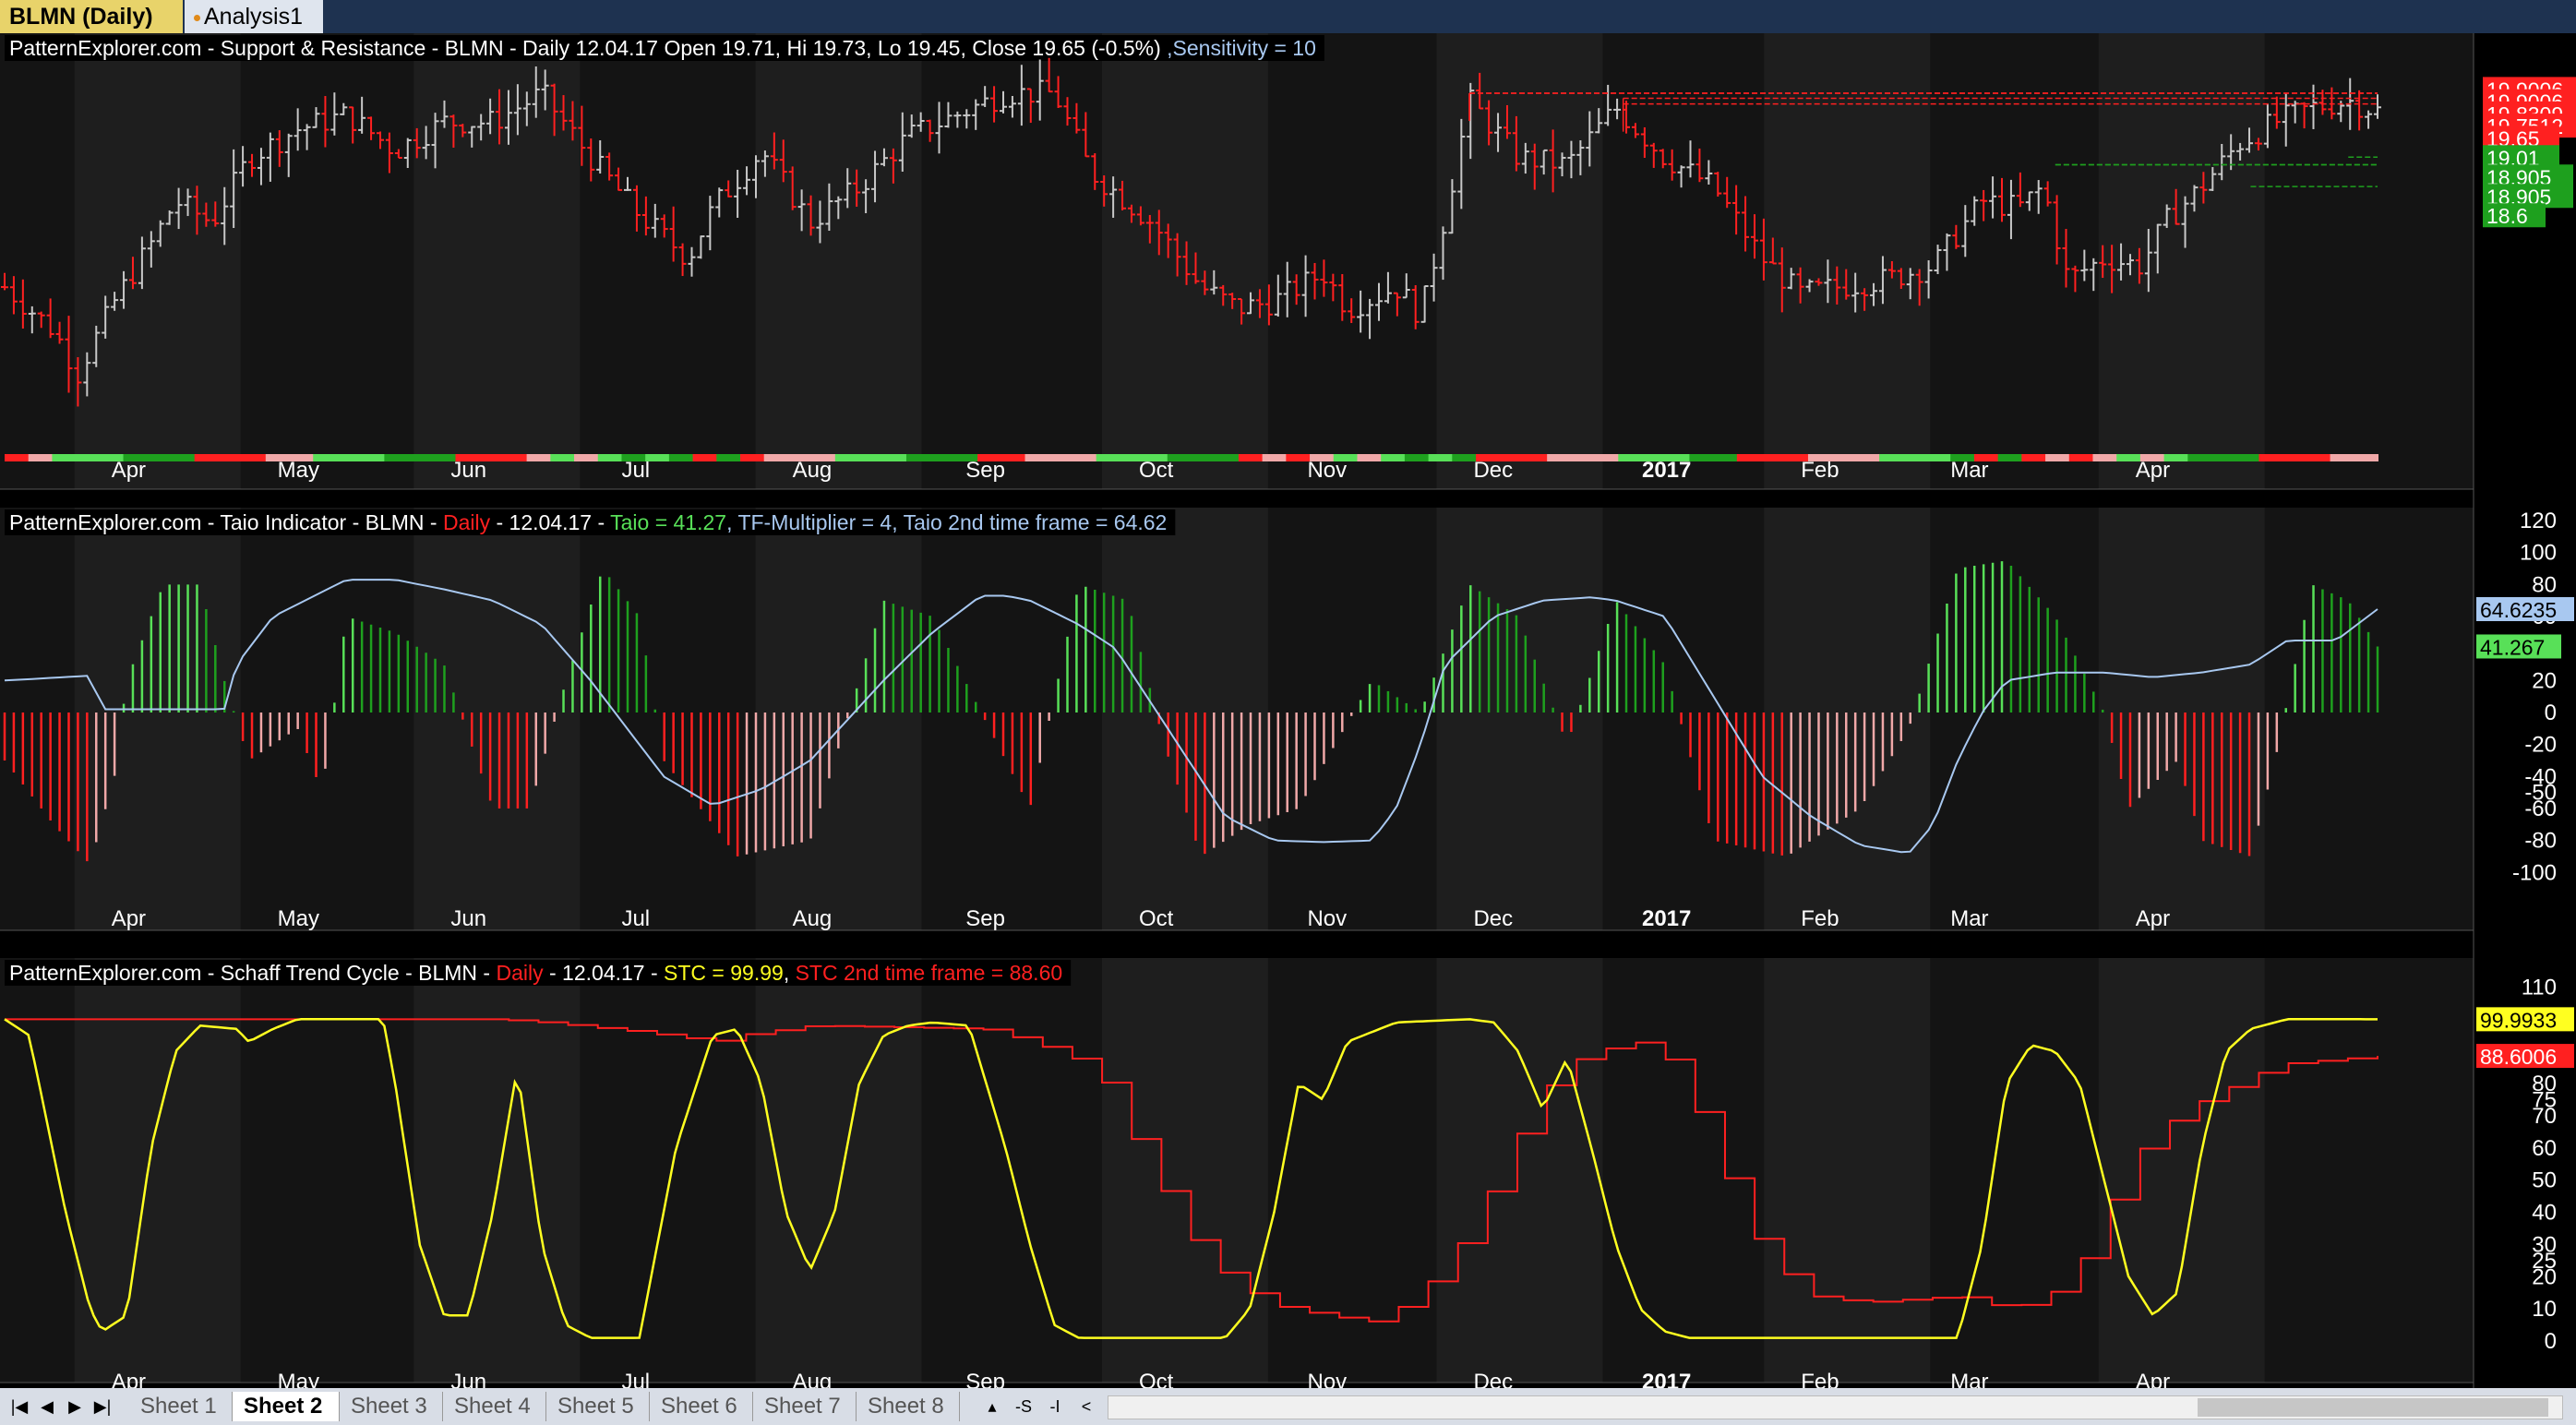 Image resolution: width=2576 pixels, height=1425 pixels. I want to click on analysis-icon, so click(197, 17).